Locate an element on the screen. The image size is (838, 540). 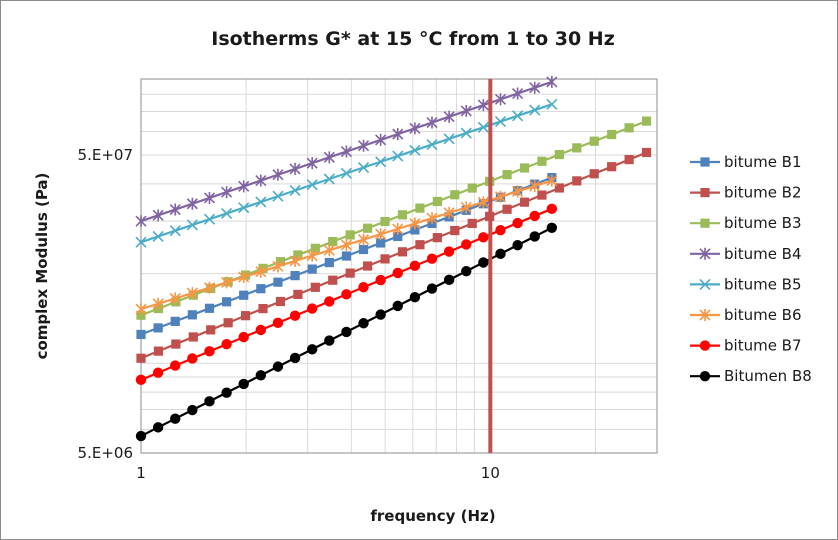
legend-label: bitume B2 is located at coordinates (763, 193).